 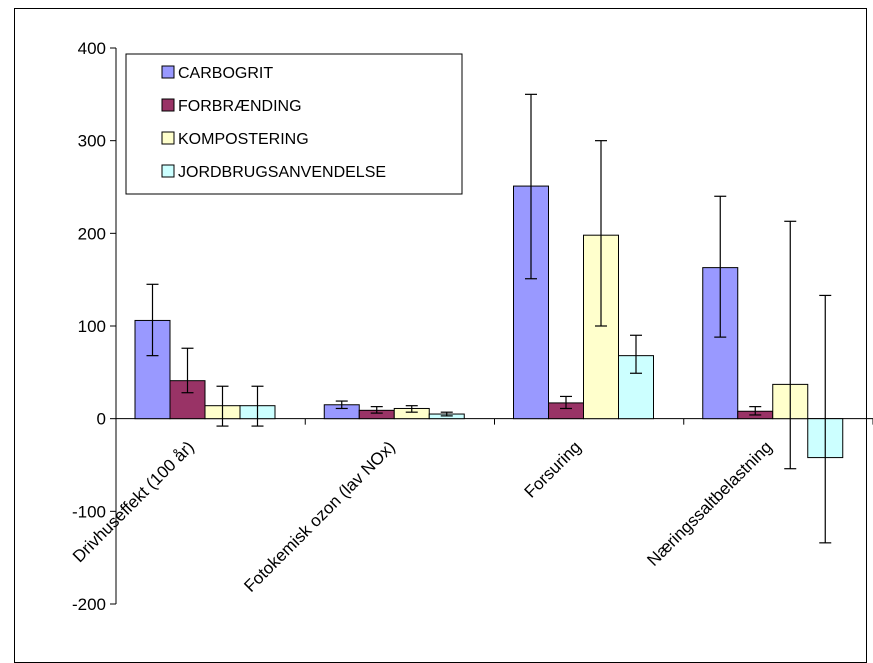 What do you see at coordinates (553, 469) in the screenshot?
I see `category-label: Forsuring` at bounding box center [553, 469].